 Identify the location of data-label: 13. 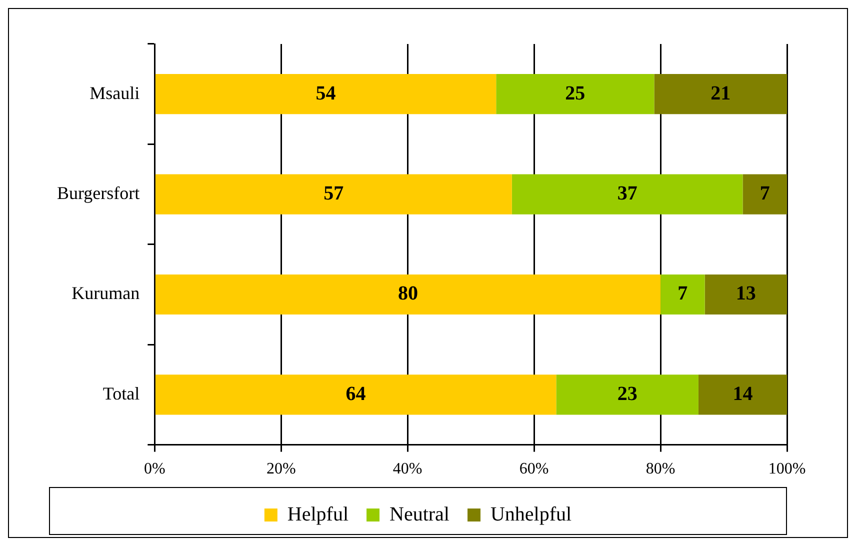
(746, 293).